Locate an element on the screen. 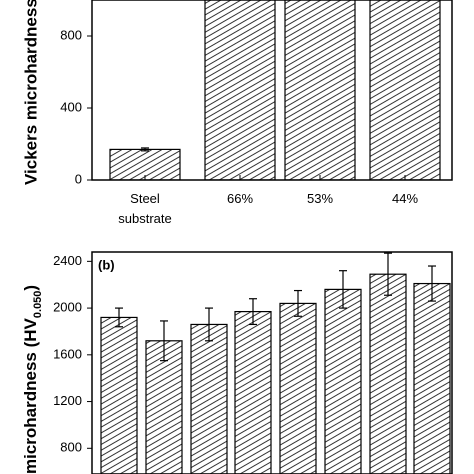 This screenshot has width=474, height=474. x-tick-label-line: 66% is located at coordinates (240, 198).